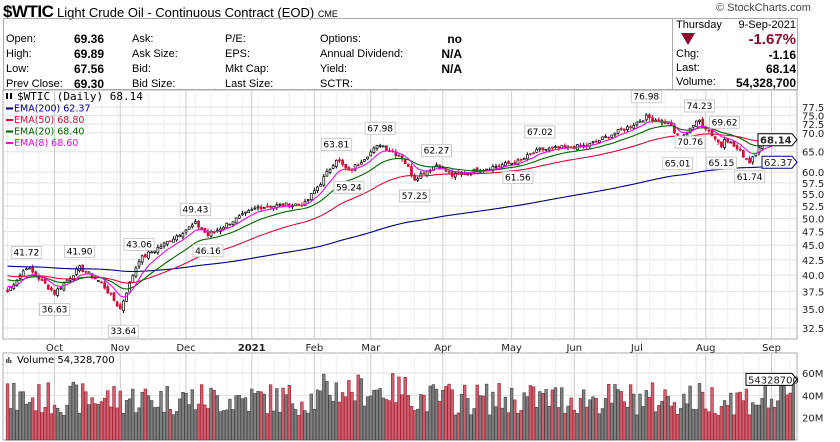  Describe the element at coordinates (415, 197) in the screenshot. I see `svg-text: 57.25` at that location.